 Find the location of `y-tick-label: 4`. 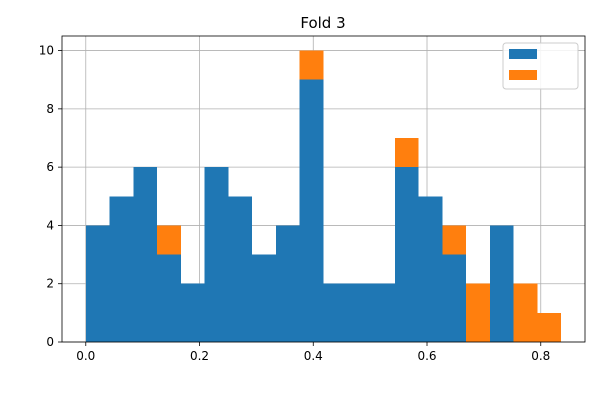

y-tick-label: 4 is located at coordinates (50, 225).